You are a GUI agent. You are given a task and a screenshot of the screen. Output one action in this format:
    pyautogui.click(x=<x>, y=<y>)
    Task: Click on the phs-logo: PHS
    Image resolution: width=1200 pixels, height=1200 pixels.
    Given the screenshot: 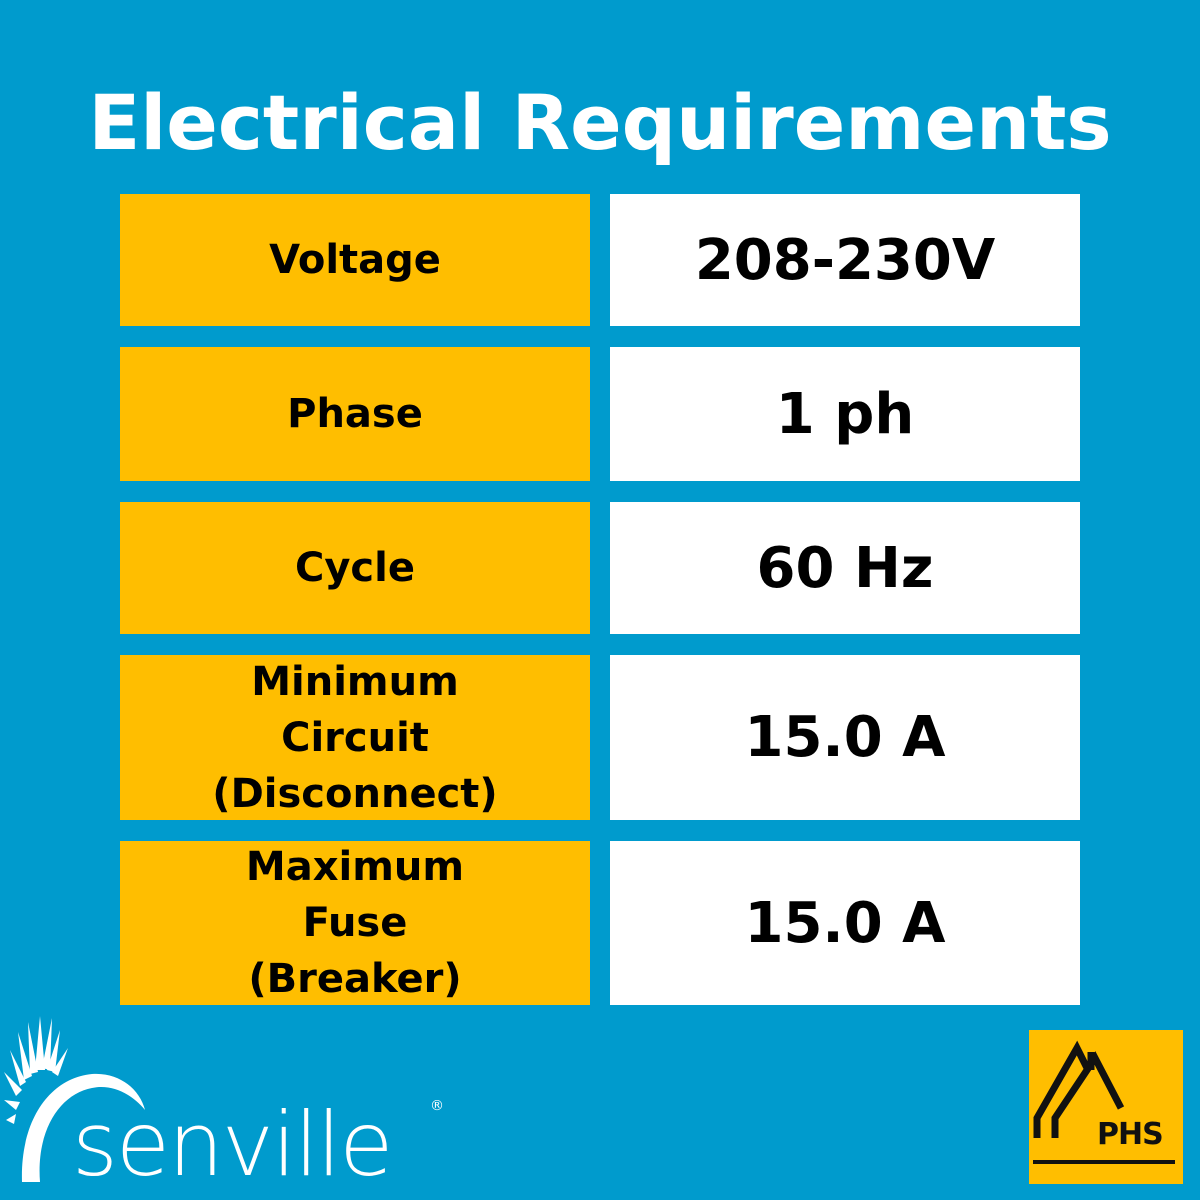 What is the action you would take?
    pyautogui.click(x=1106, y=1107)
    